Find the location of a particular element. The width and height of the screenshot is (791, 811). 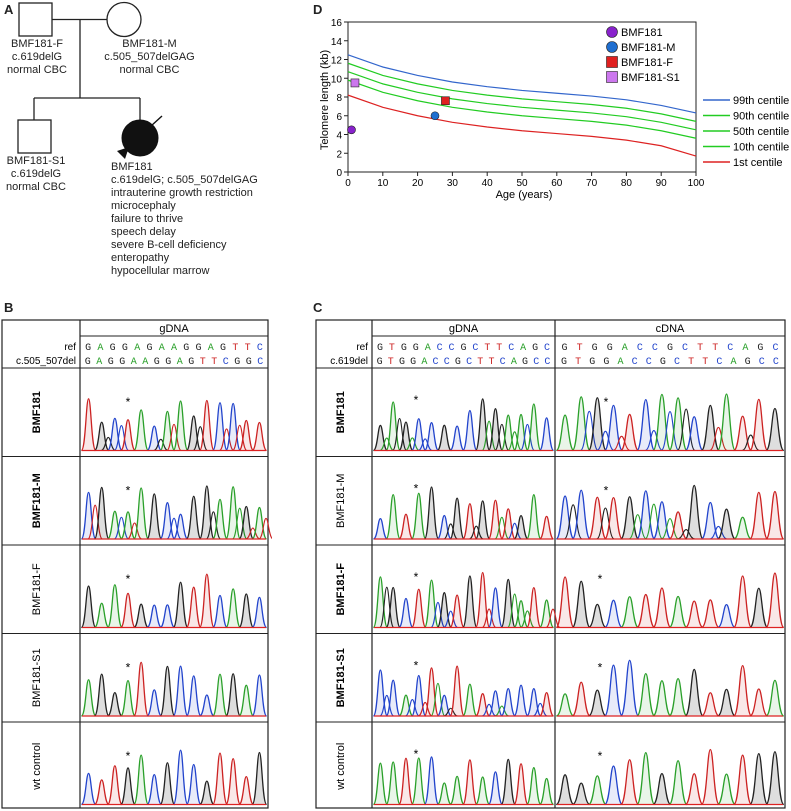

panel-b-trace is located at coordinates (174, 425).